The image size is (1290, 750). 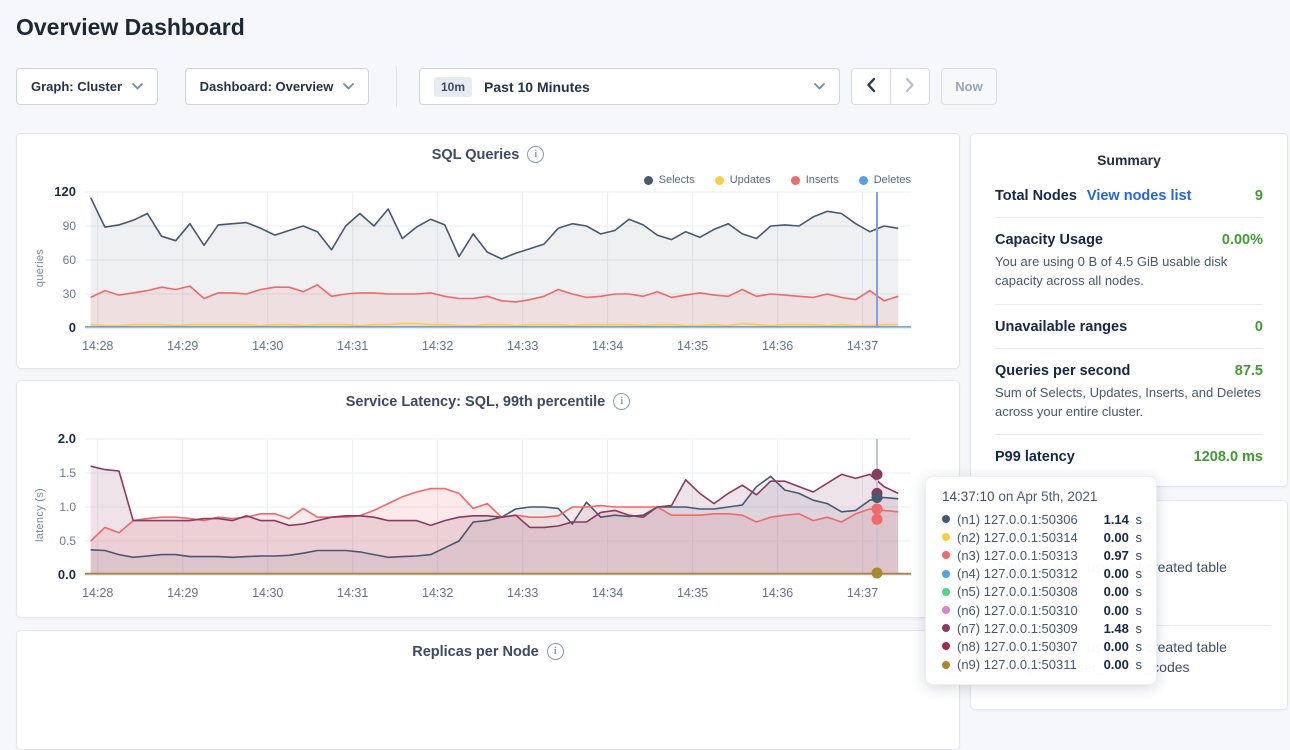 I want to click on x-tick-label: 14:28, so click(x=97, y=346).